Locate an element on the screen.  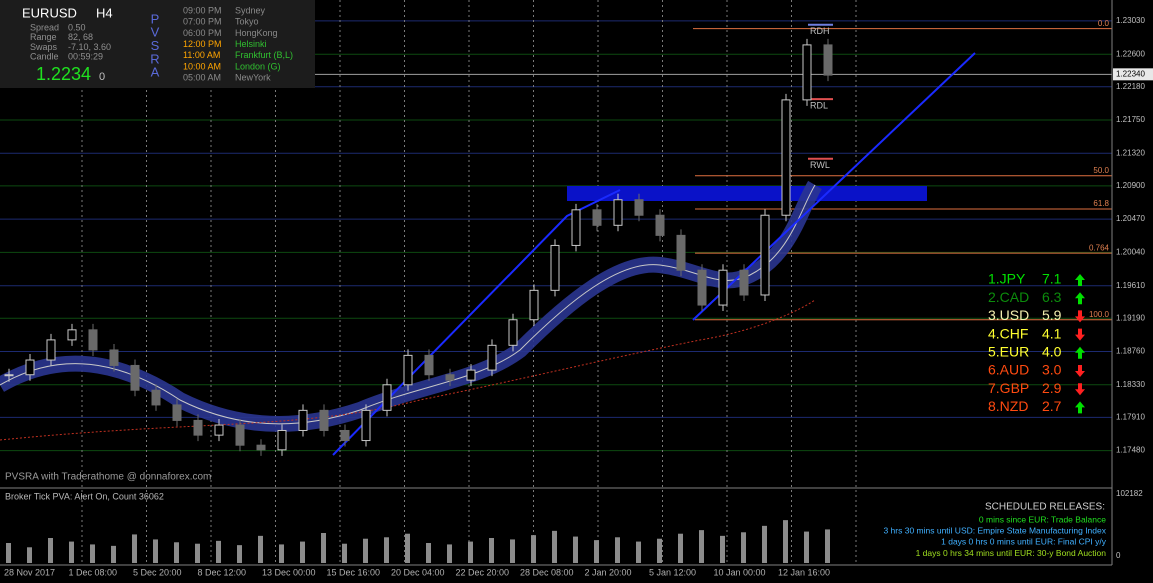
x-tick-label: 28 Dec 08:00 is located at coordinates (547, 572).